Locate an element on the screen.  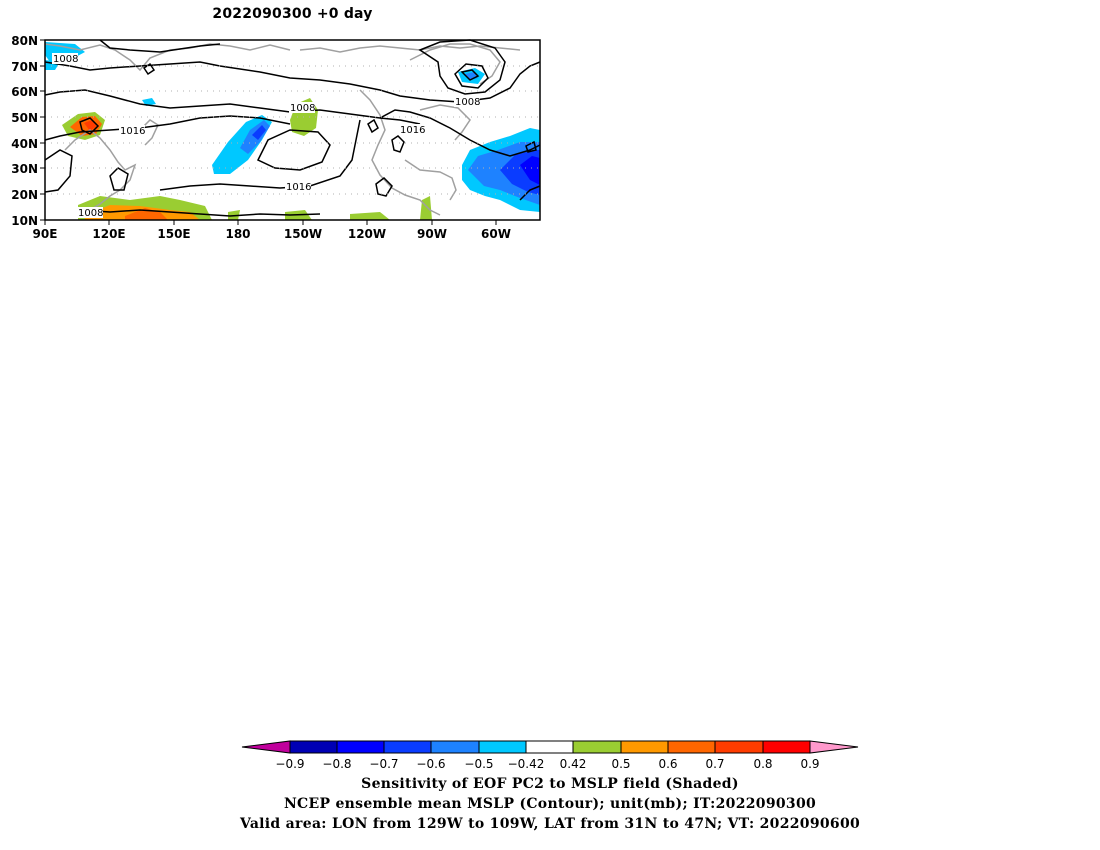
lon-axis-labels: 90E 120E 150E 180 150W 120W 90W 60W is located at coordinates (272, 234).